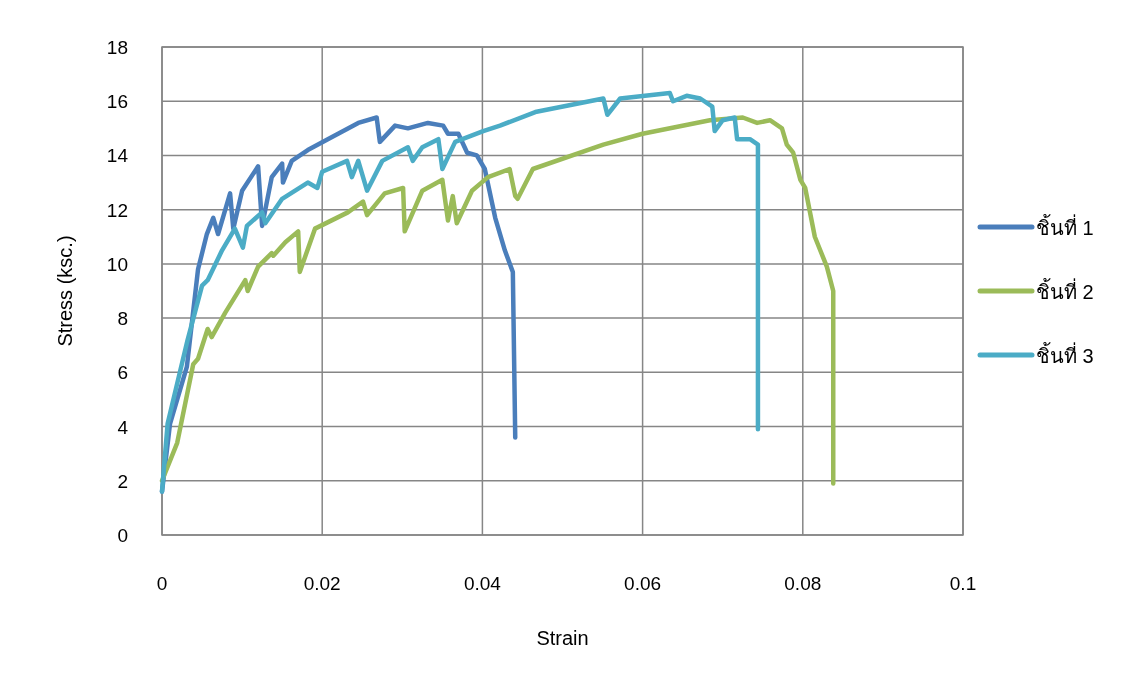 The height and width of the screenshot is (682, 1132). What do you see at coordinates (122, 535) in the screenshot?
I see `y-tick-label: 0` at bounding box center [122, 535].